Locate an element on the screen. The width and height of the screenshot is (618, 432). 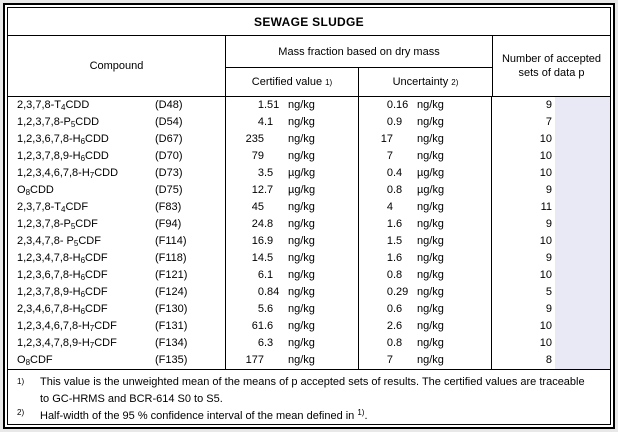
certified-value-int: 45 is located at coordinates (257, 207).